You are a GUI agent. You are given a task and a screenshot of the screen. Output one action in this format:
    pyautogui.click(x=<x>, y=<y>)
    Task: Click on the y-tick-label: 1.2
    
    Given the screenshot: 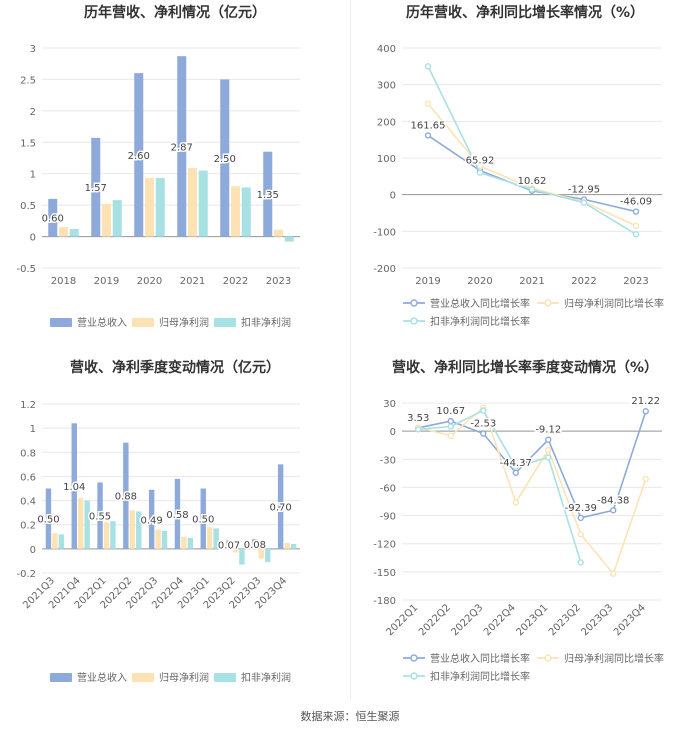 What is the action you would take?
    pyautogui.click(x=28, y=405)
    